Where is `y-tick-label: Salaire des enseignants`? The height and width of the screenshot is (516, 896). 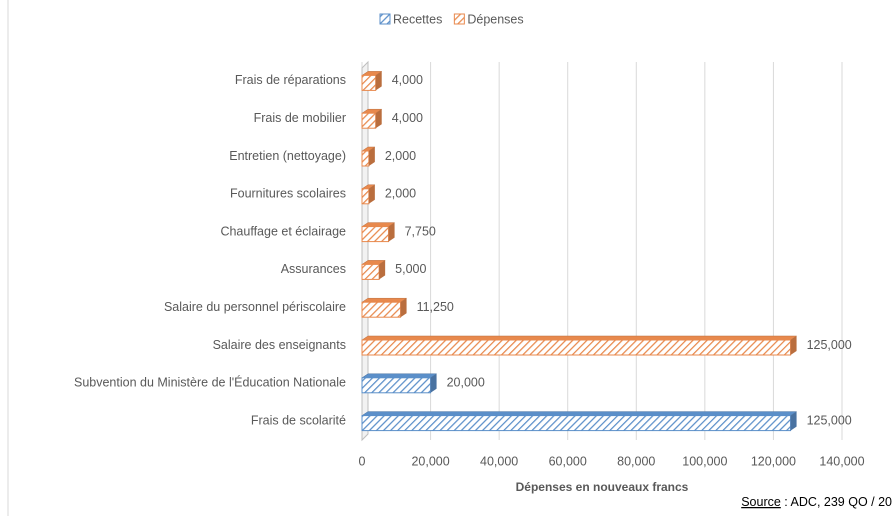 y-tick-label: Salaire des enseignants is located at coordinates (279, 345).